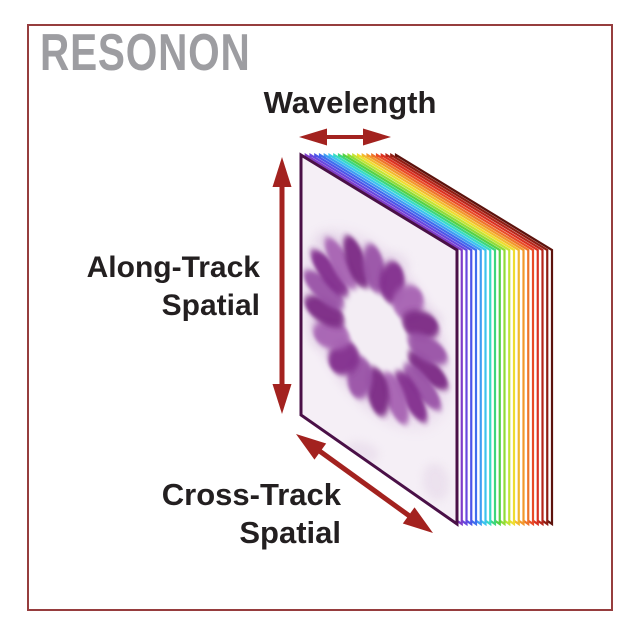 This screenshot has height=640, width=640. I want to click on along-track-line2: Spatial, so click(210, 305).